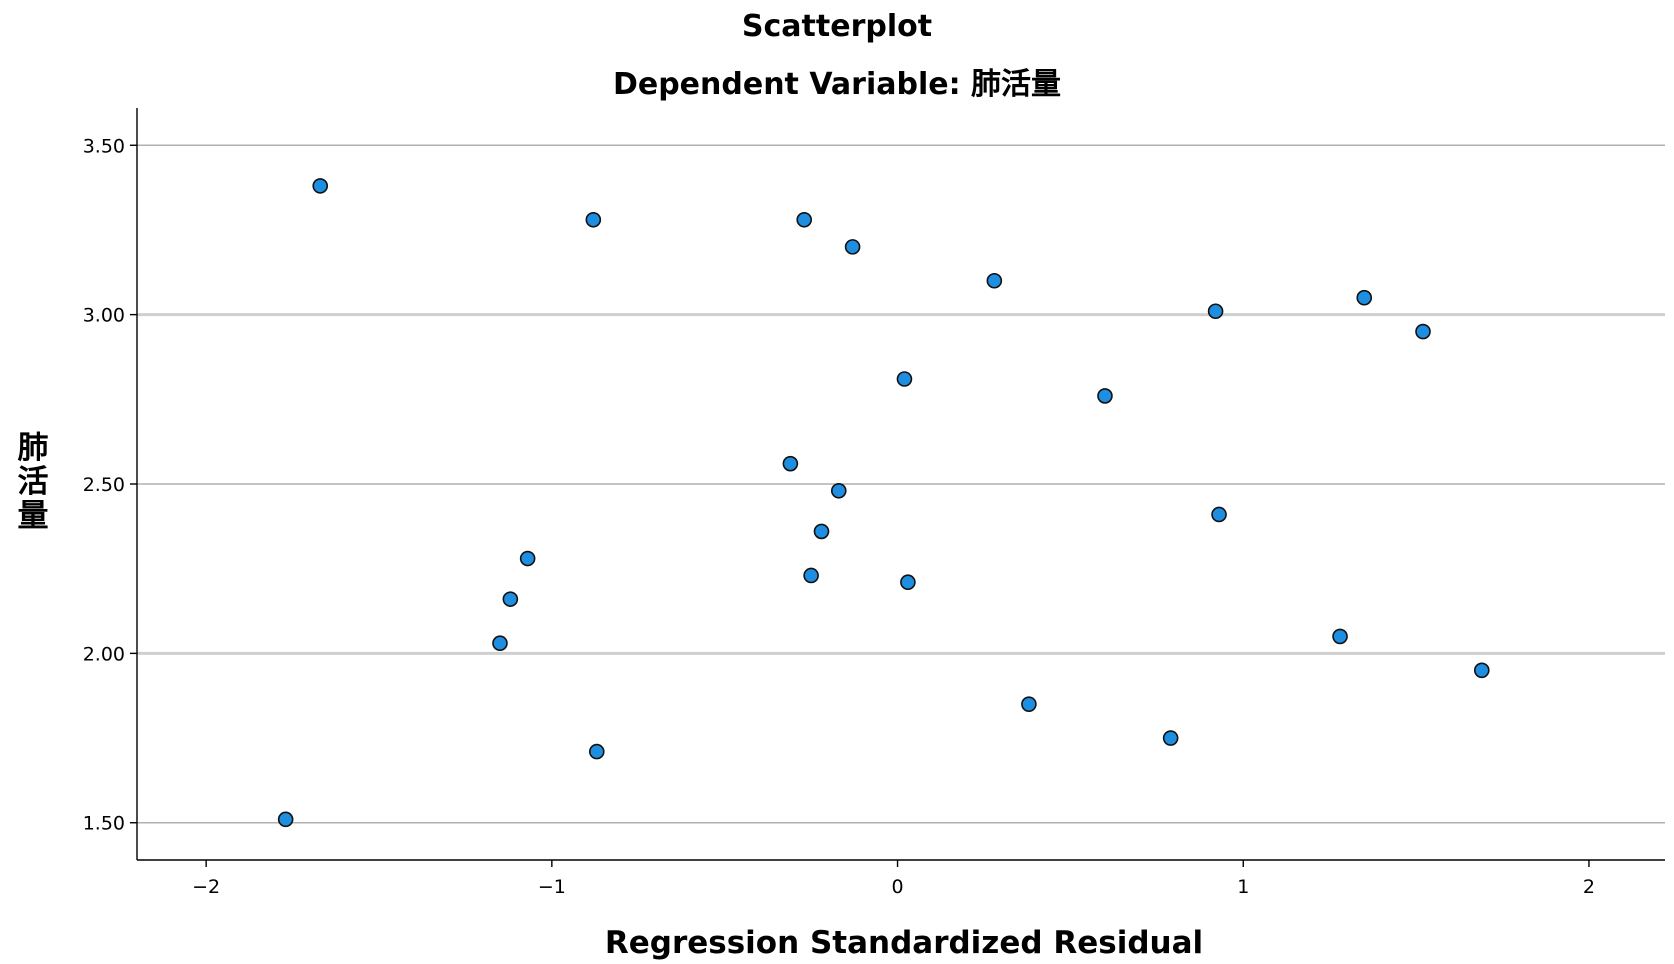 This screenshot has width=1674, height=964. What do you see at coordinates (552, 887) in the screenshot?
I see `x-tick-label: −1` at bounding box center [552, 887].